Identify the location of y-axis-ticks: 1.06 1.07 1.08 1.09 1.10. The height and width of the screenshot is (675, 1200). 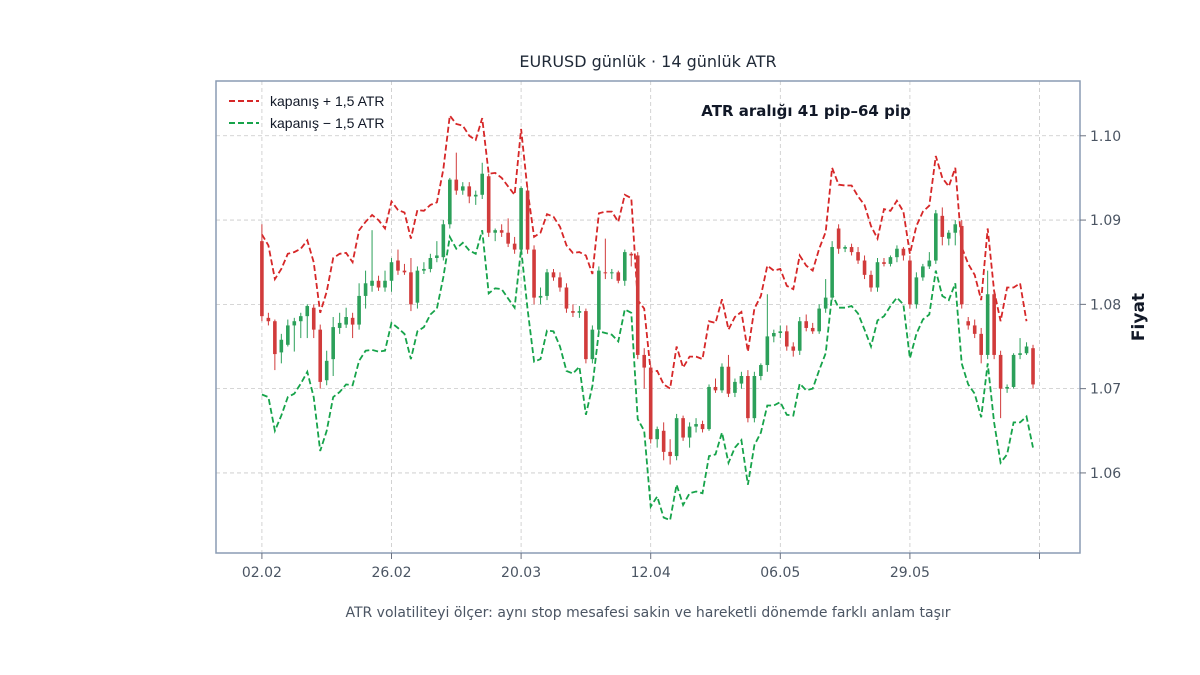
(1100, 305).